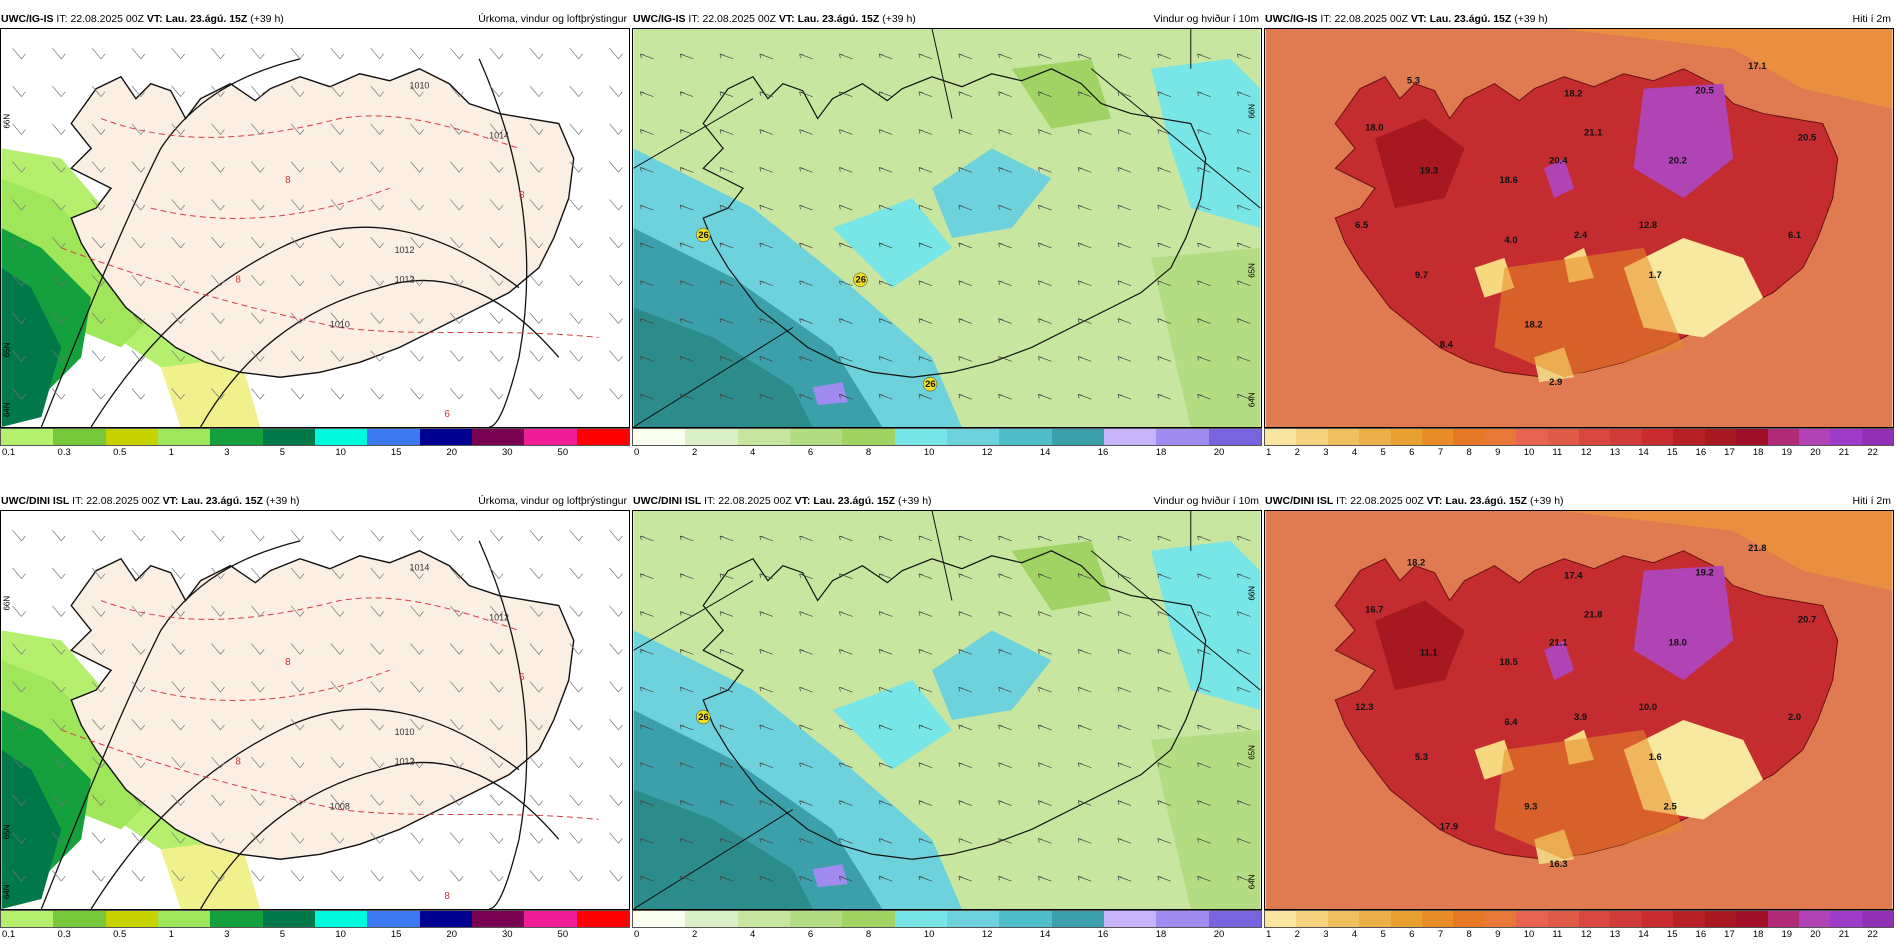 The height and width of the screenshot is (950, 1900). What do you see at coordinates (947, 228) in the screenshot?
I see `map-area: 26 26 26 66N 65N 64N` at bounding box center [947, 228].